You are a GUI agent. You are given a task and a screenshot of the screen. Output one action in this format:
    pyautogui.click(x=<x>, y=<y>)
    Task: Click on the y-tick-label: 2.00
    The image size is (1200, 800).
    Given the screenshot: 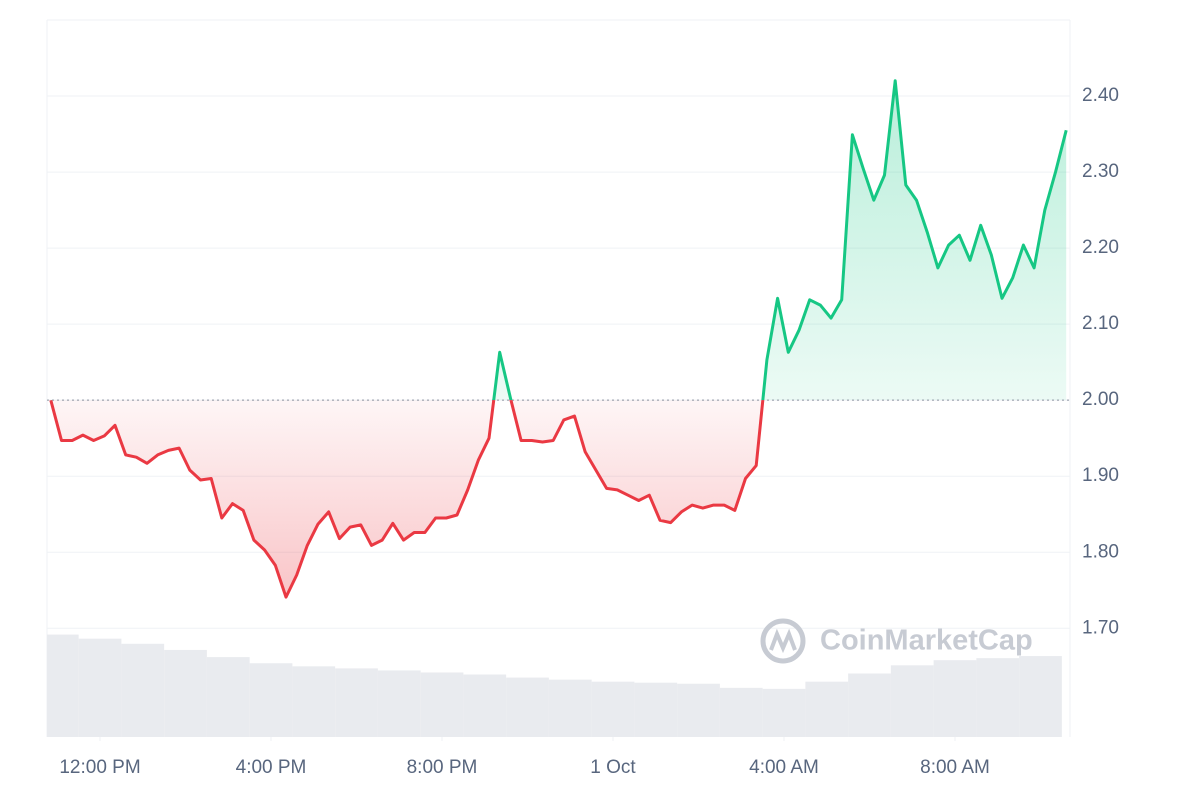 What is the action you would take?
    pyautogui.click(x=1100, y=399)
    